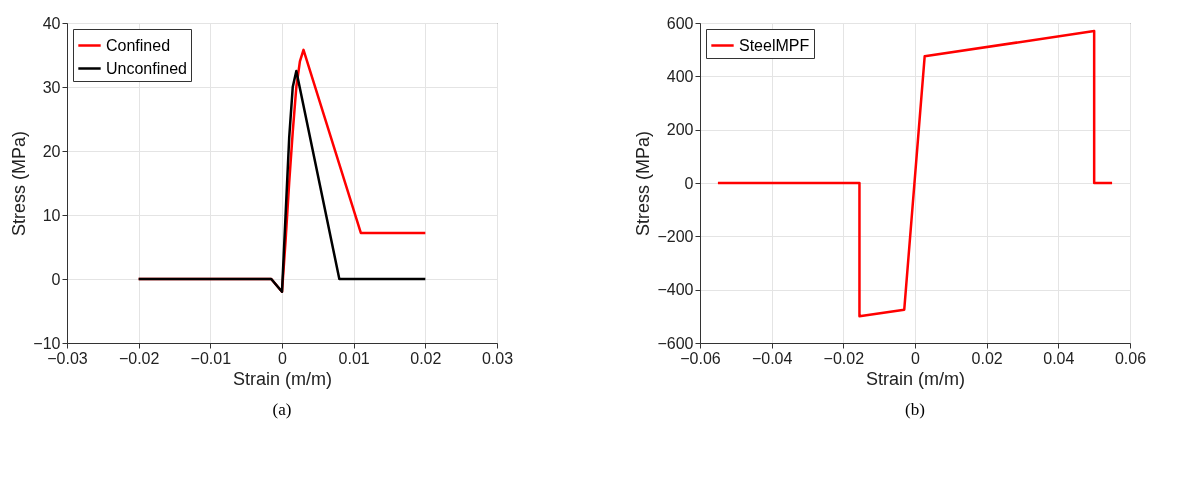  I want to click on x-tick-label: 0.03, so click(497, 358).